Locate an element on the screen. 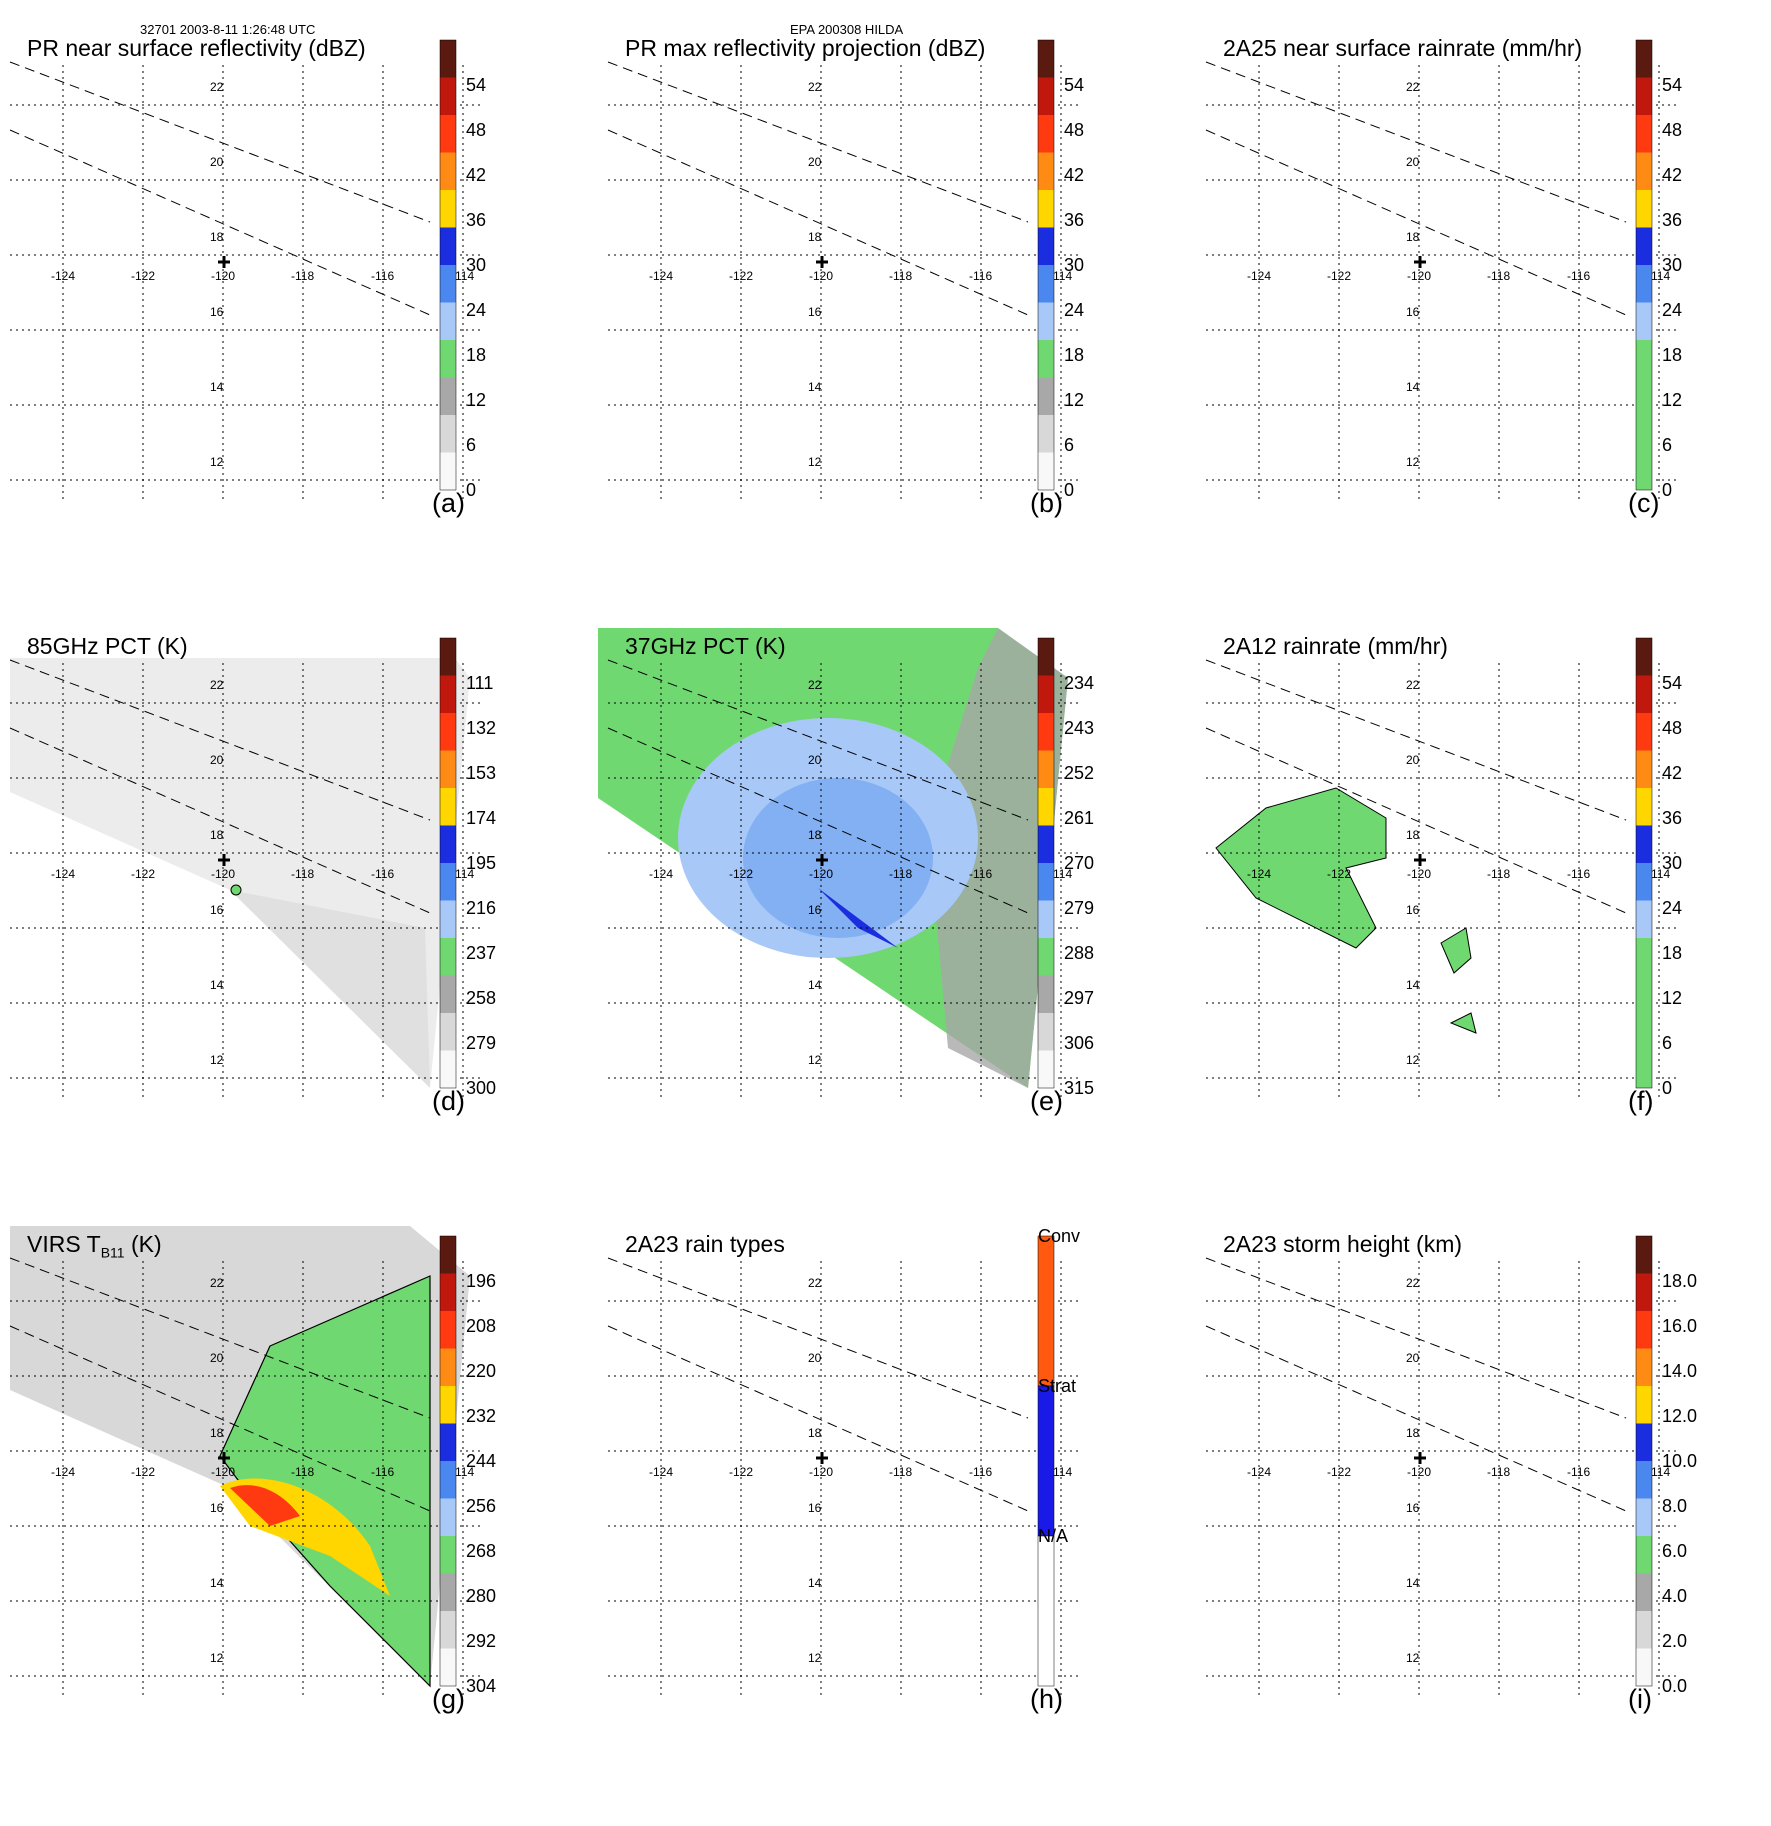 The image size is (1771, 1826). colorbar: 111 132 153 174 195 216 237 258 279 300 is located at coordinates (467, 867).